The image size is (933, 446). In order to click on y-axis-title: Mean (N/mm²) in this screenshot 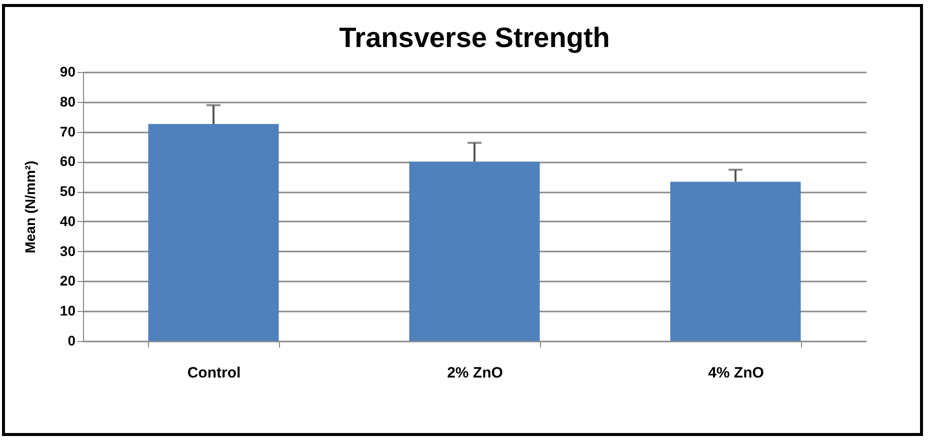, I will do `click(30, 207)`.